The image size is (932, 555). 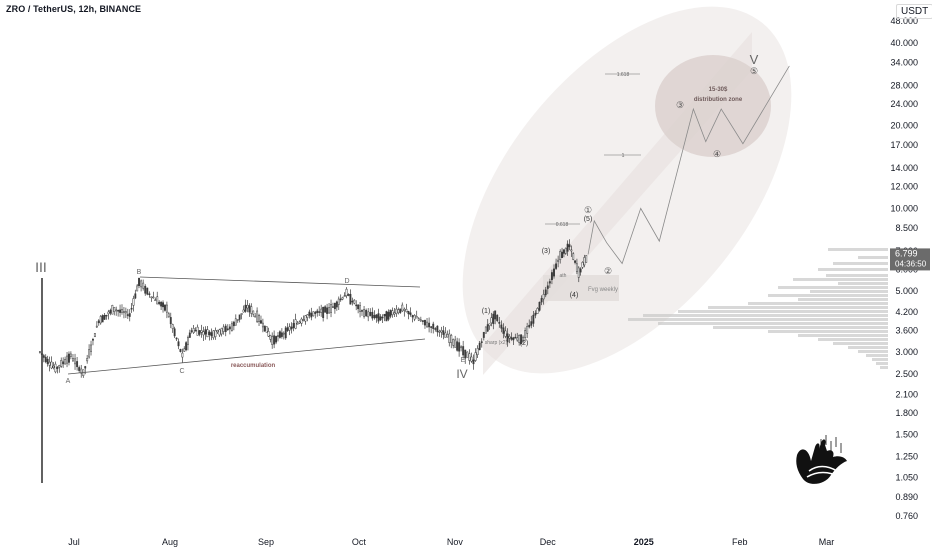 I want to click on annotation-label: ath, so click(x=563, y=276).